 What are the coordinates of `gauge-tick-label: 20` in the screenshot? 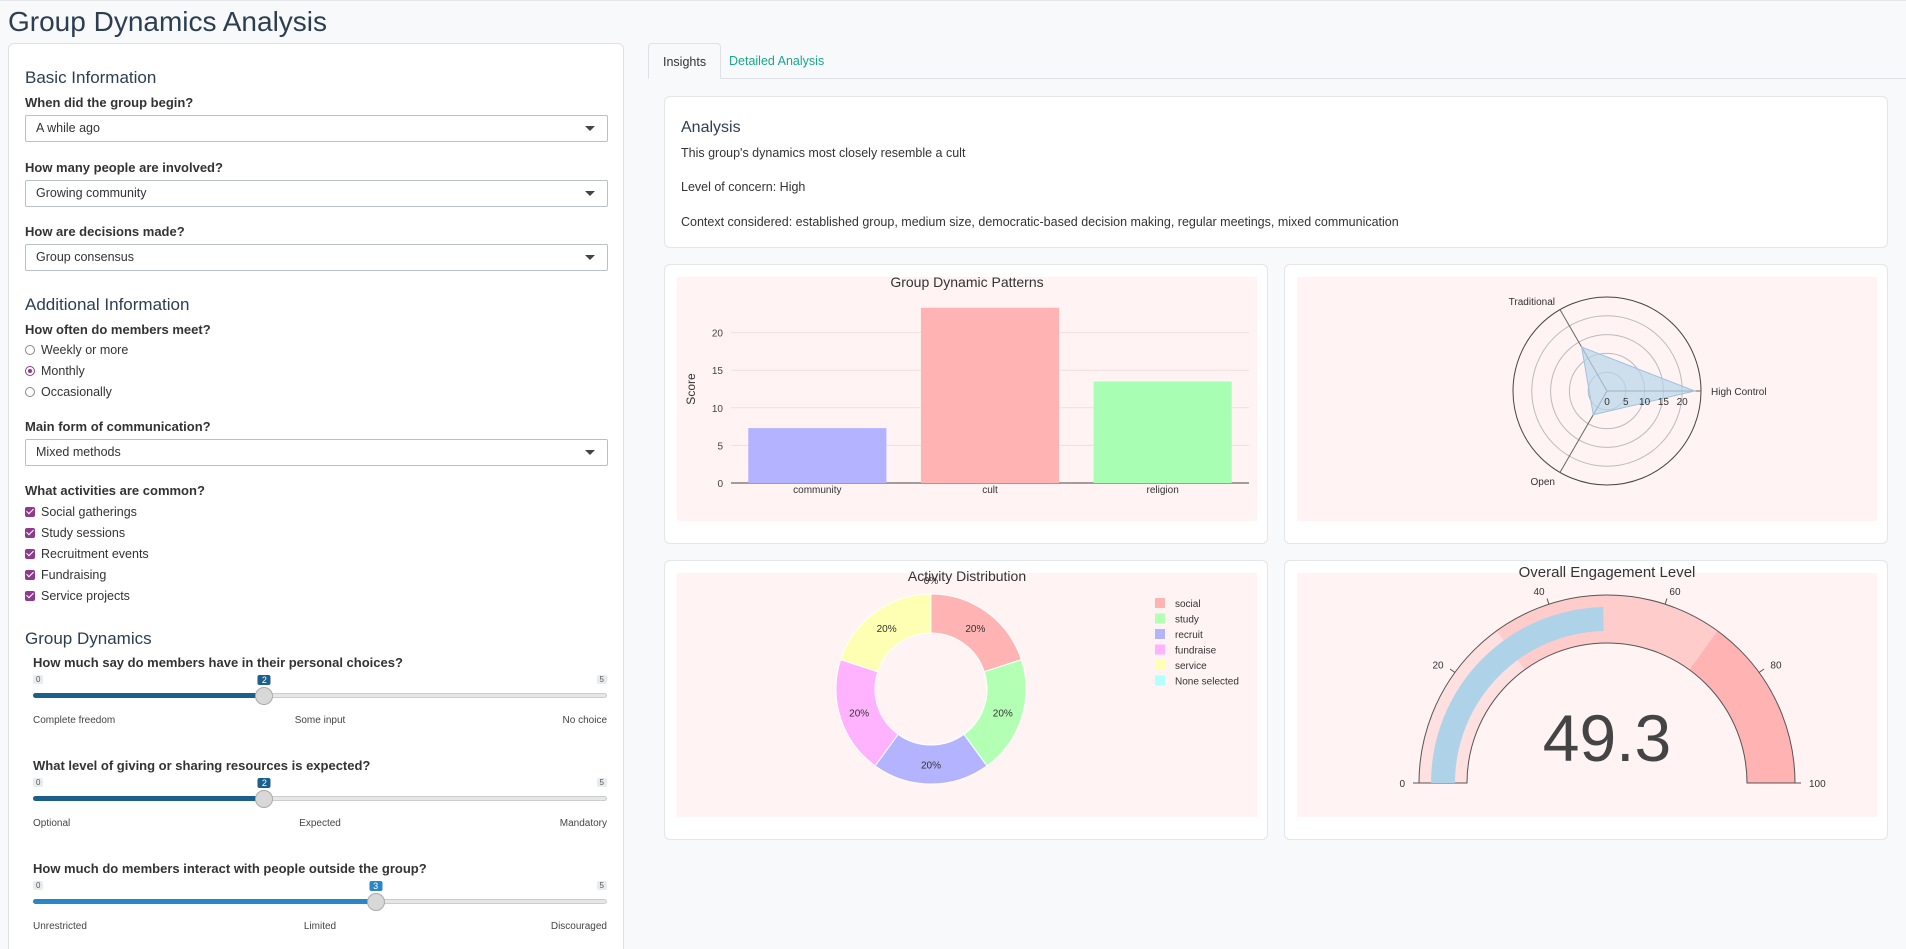 It's located at (1438, 665).